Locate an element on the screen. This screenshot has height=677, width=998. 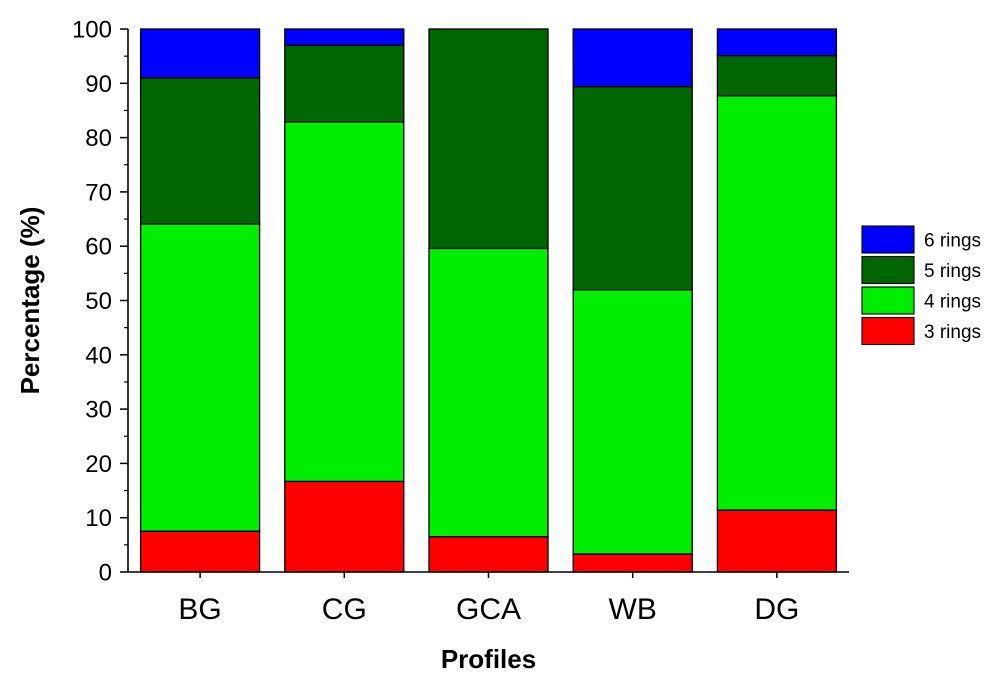
bar-cg-3-rings is located at coordinates (344, 526).